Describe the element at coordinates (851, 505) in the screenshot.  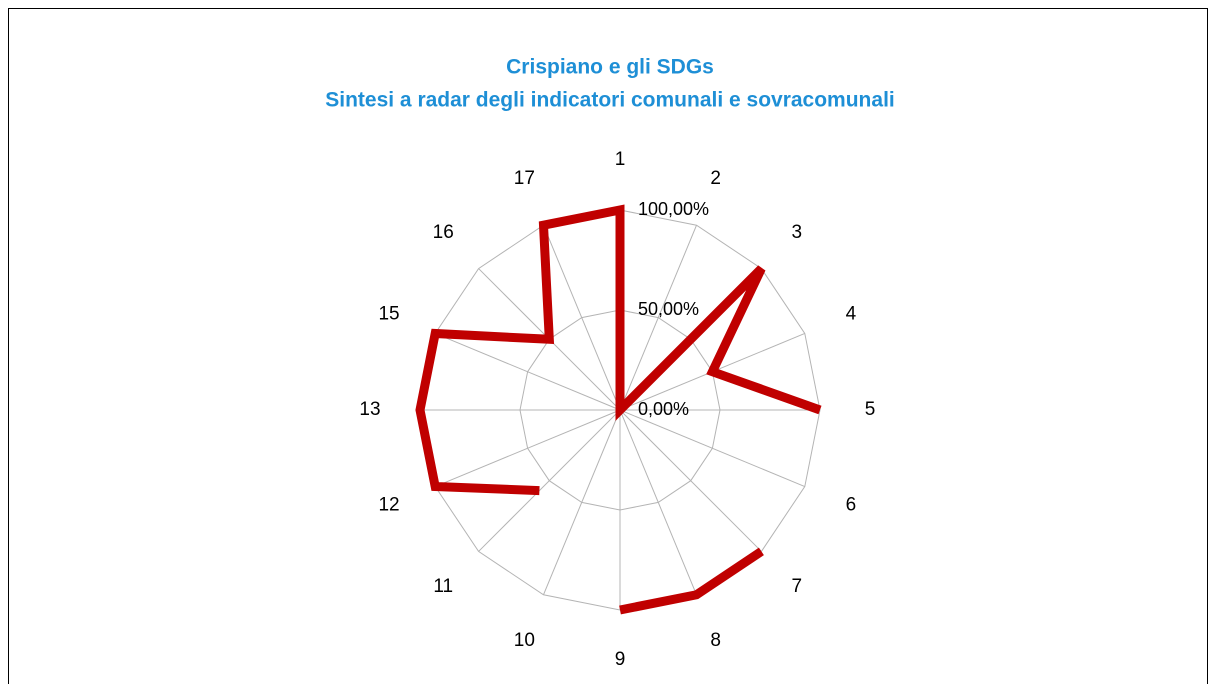
I see `category-label: 6` at that location.